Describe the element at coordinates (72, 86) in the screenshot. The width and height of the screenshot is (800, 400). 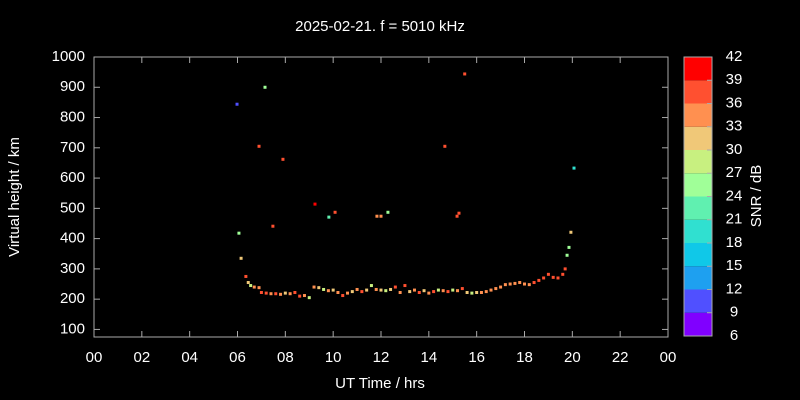
I see `y-tick-label: 900` at that location.